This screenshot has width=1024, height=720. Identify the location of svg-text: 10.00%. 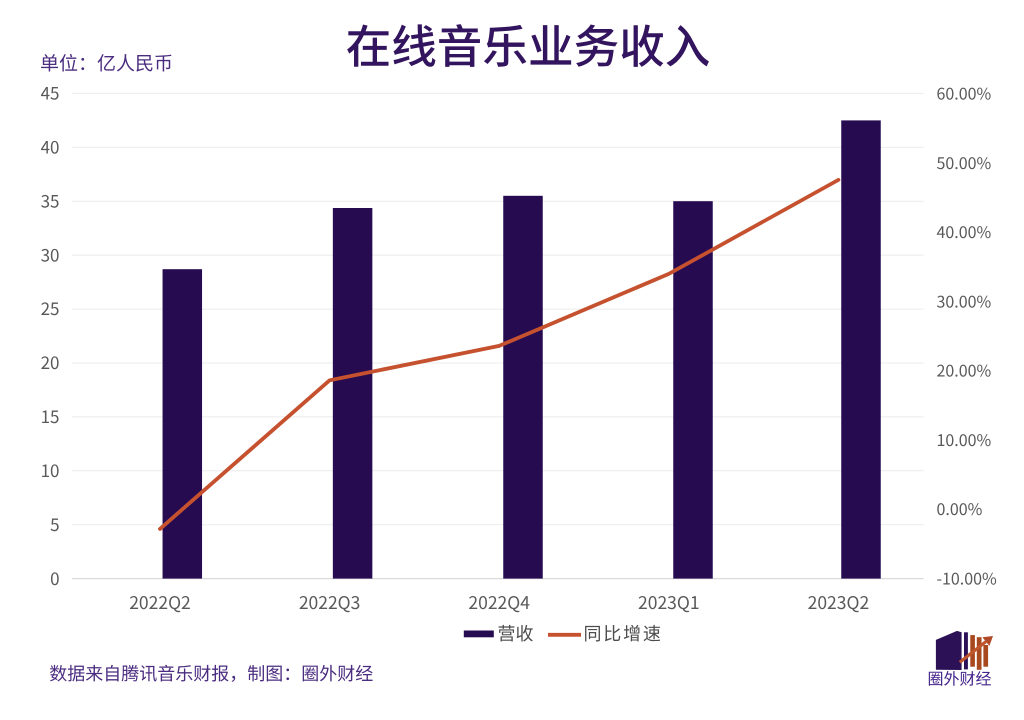
(964, 439).